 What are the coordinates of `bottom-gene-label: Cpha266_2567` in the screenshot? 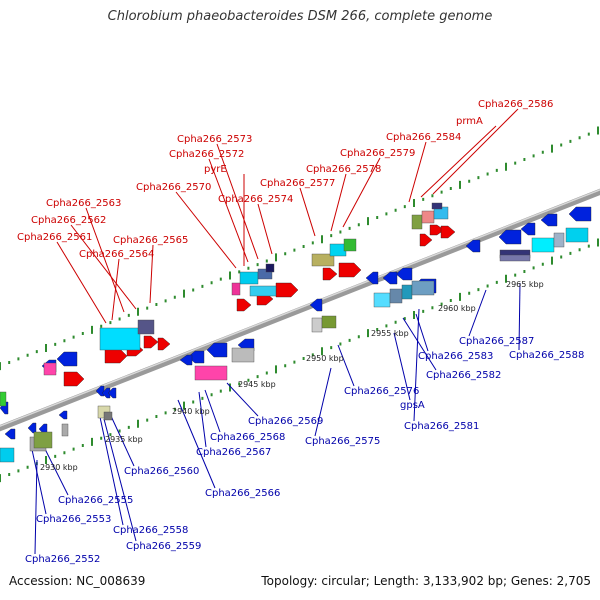 It's located at (233, 452).